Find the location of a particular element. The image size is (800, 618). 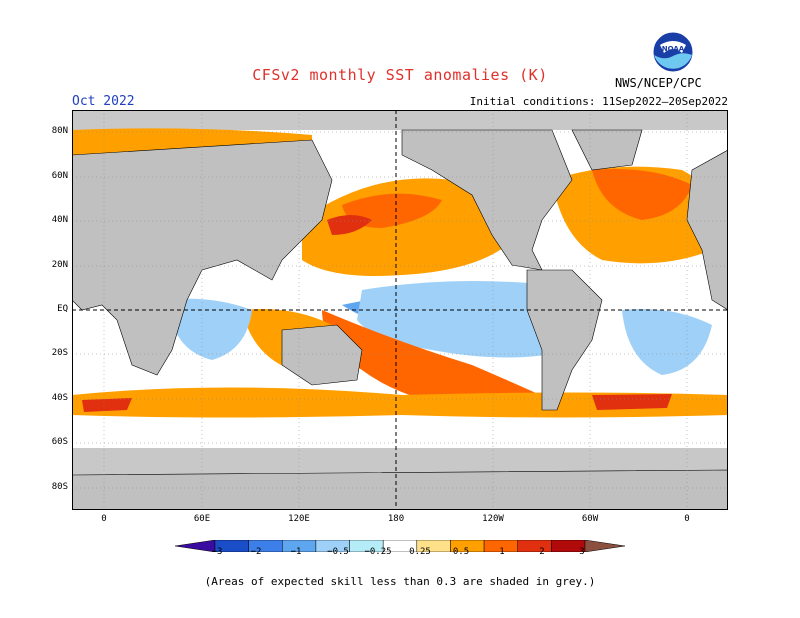

lat-label-eq: EQ is located at coordinates (62, 309).